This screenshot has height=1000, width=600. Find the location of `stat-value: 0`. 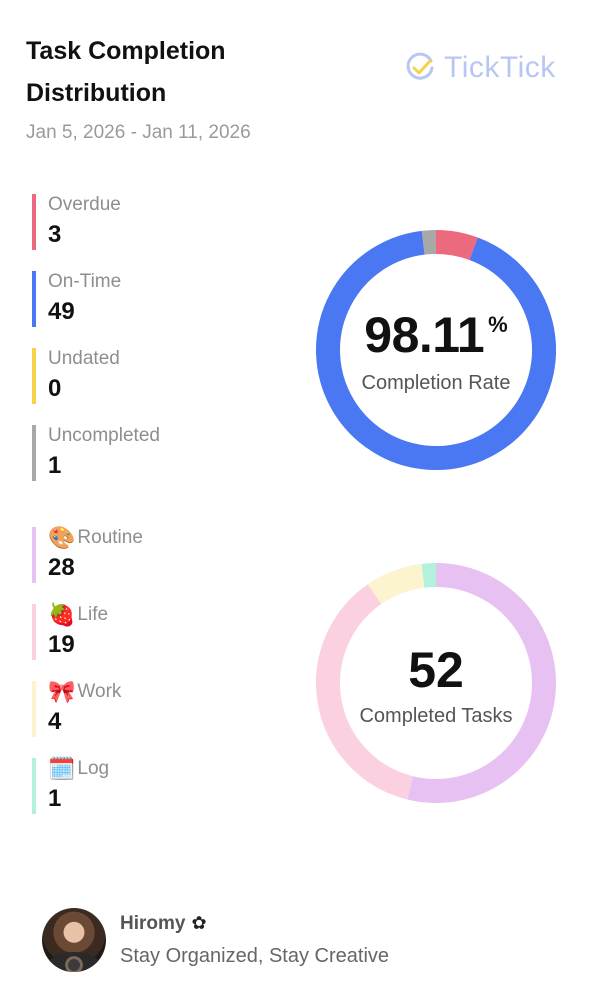

stat-value: 0 is located at coordinates (55, 388).